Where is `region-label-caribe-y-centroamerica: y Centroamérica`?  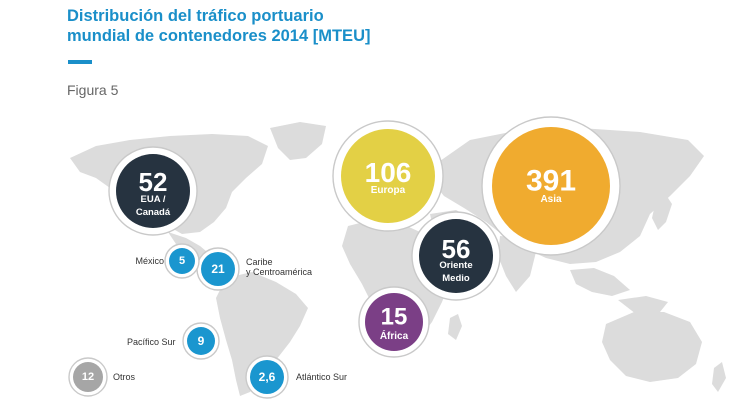
region-label-caribe-y-centroamerica: y Centroamérica is located at coordinates (279, 272).